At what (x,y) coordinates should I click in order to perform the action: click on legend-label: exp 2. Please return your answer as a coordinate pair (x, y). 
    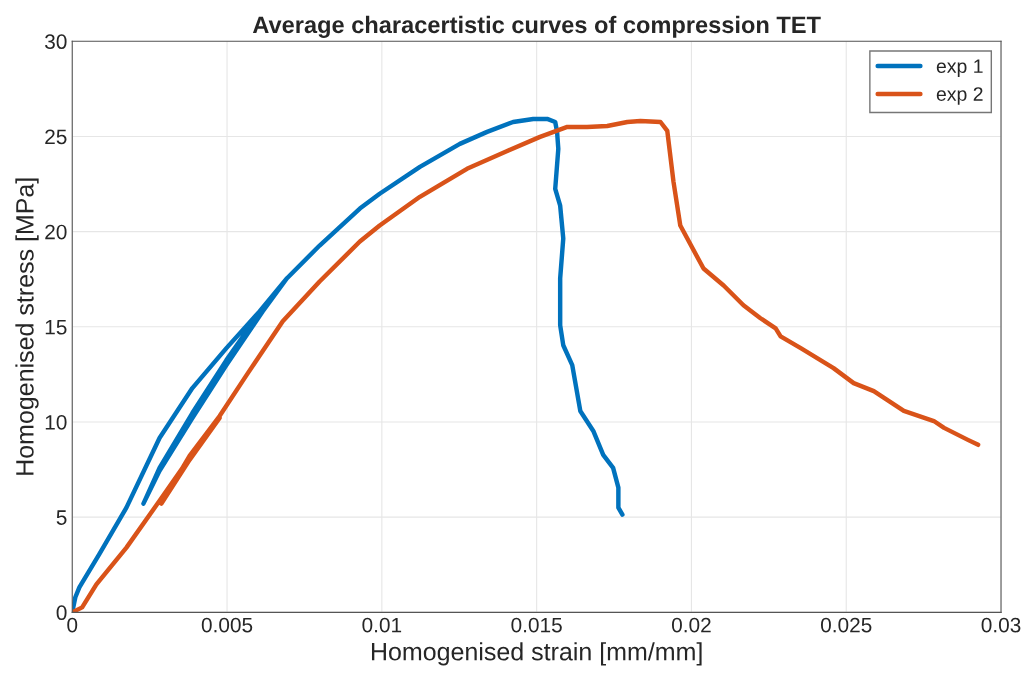
    Looking at the image, I should click on (959, 96).